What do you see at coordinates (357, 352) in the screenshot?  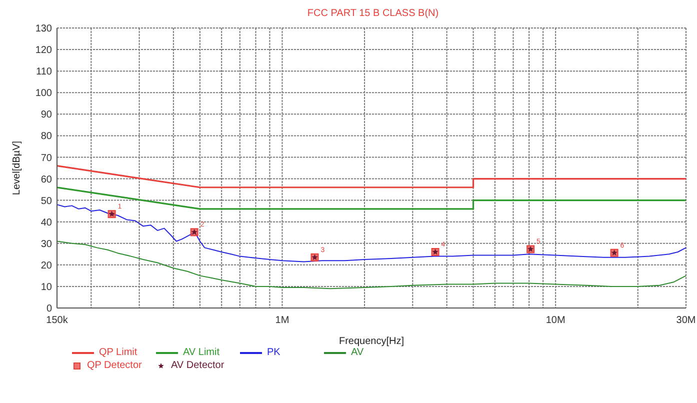 I see `legend-label: AV` at bounding box center [357, 352].